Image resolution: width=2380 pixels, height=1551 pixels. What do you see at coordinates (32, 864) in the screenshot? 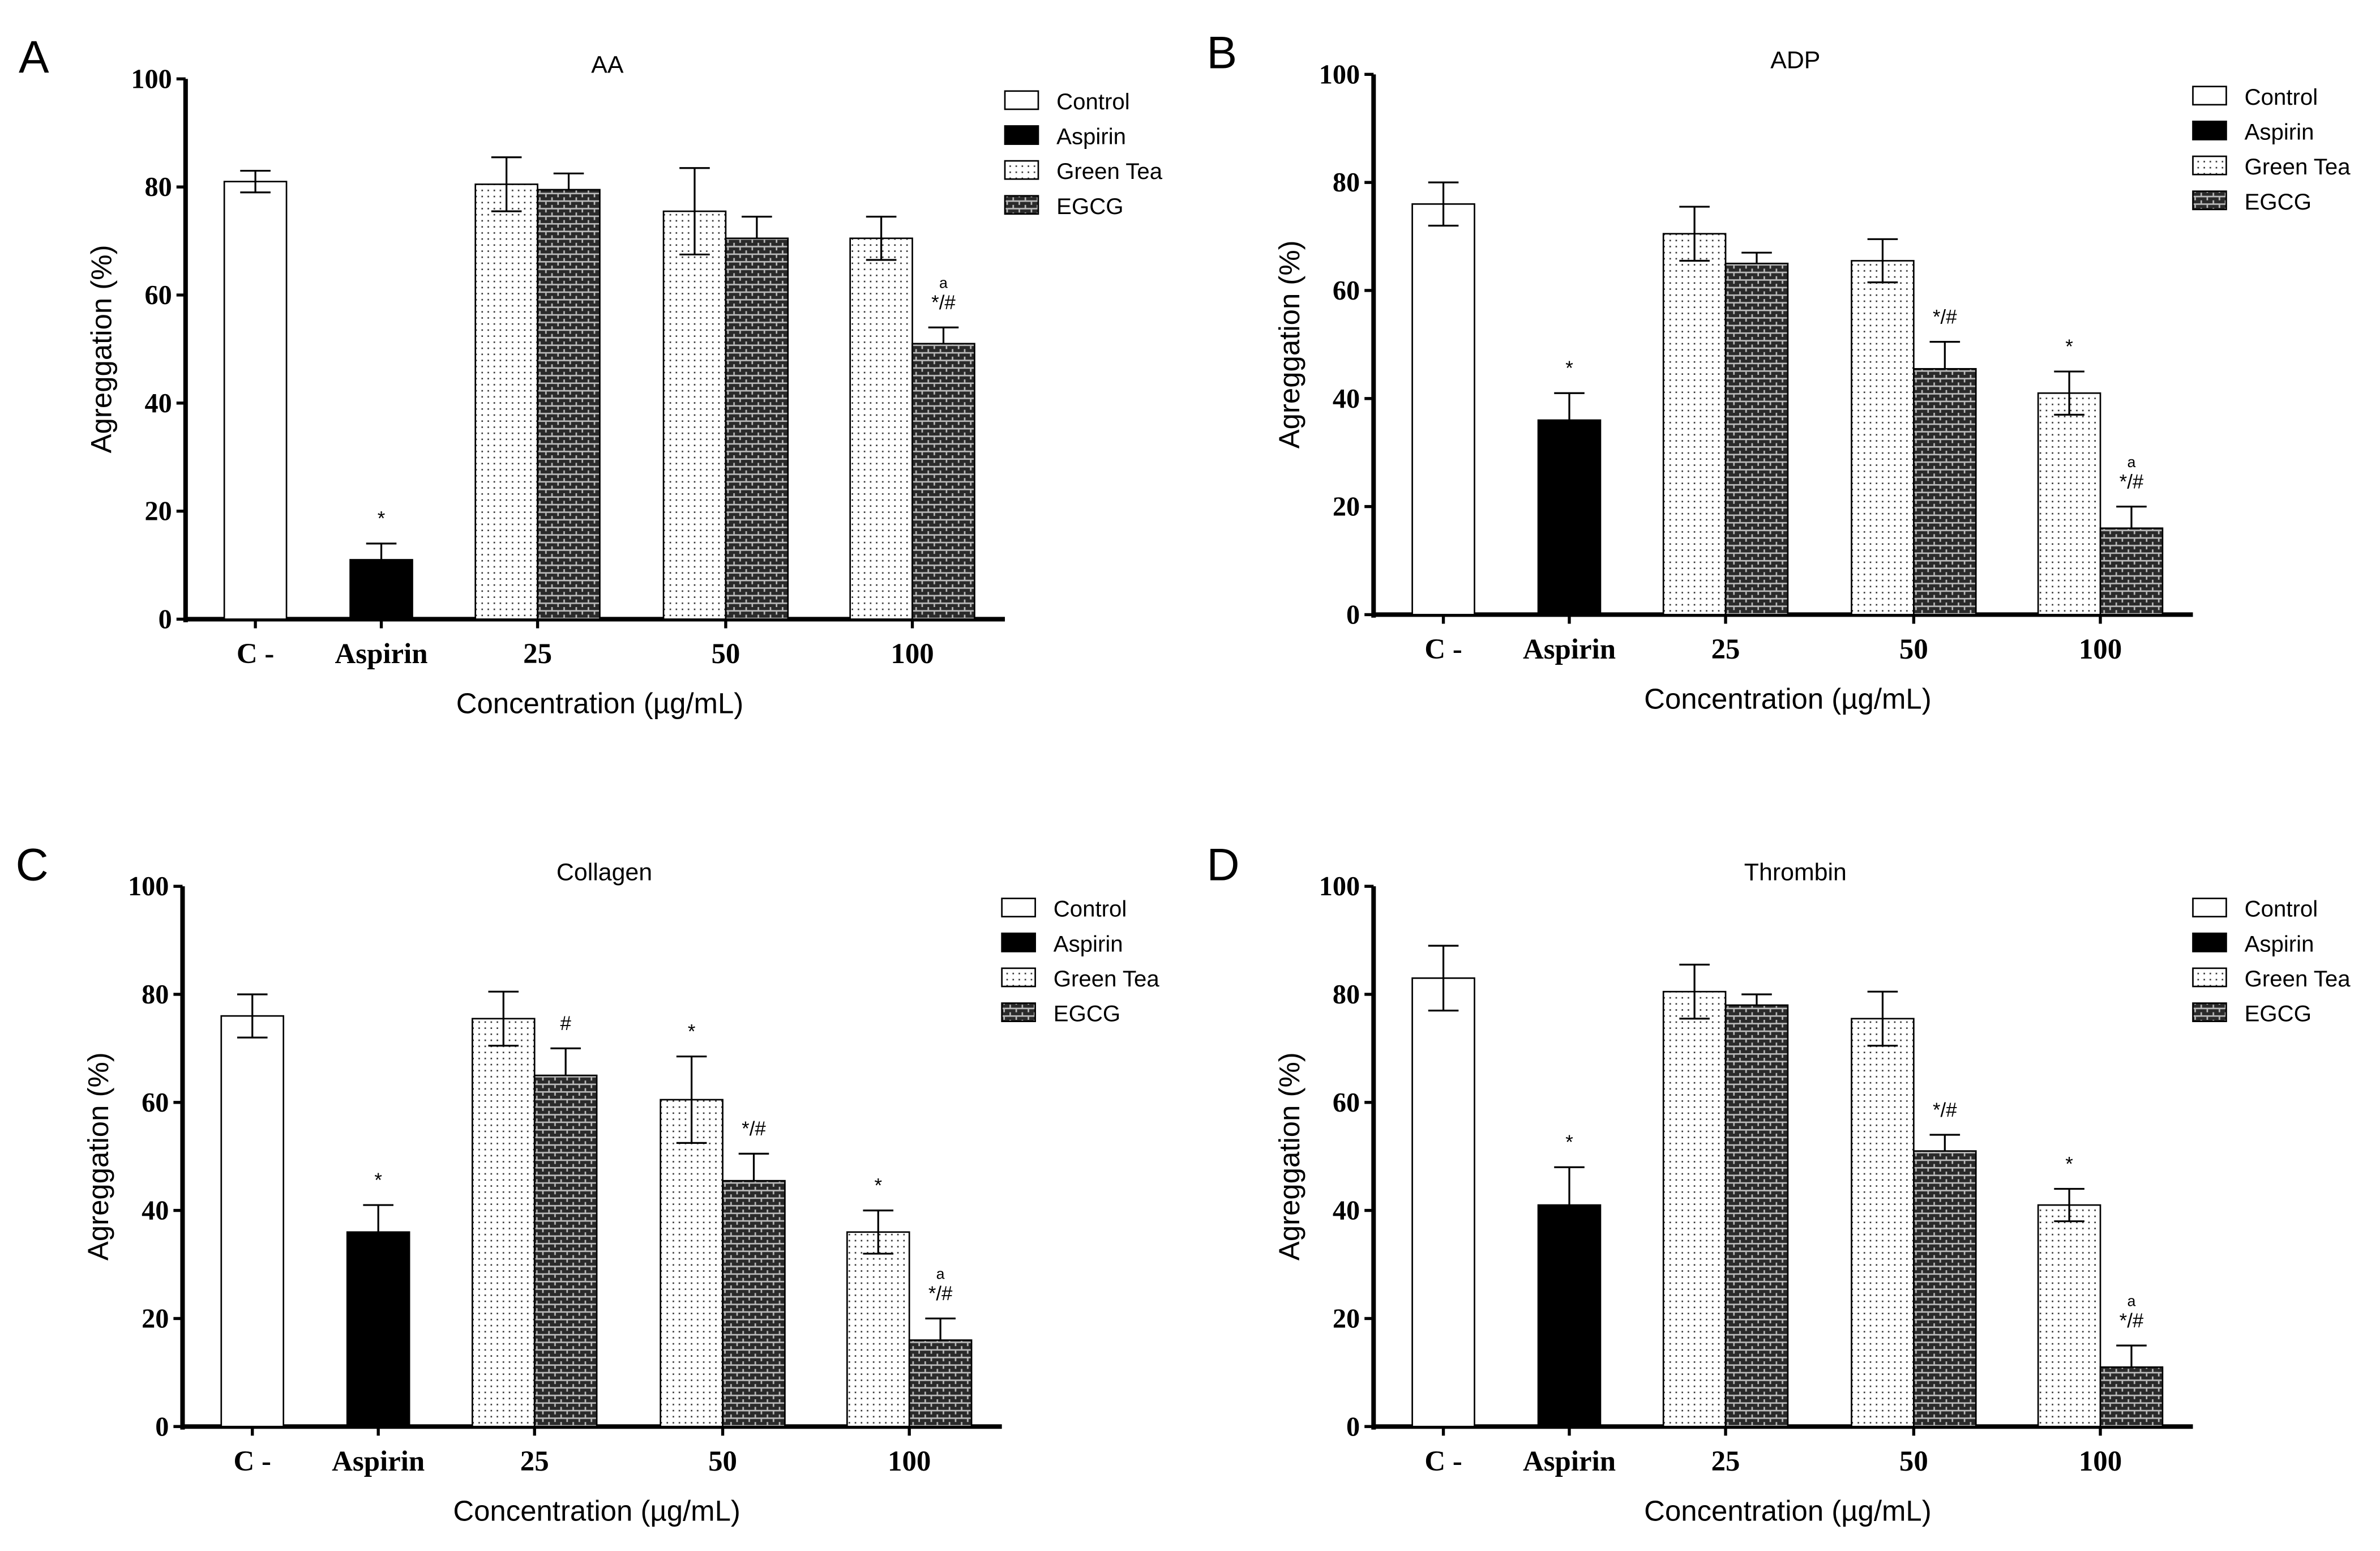
I see `panel-label: C` at bounding box center [32, 864].